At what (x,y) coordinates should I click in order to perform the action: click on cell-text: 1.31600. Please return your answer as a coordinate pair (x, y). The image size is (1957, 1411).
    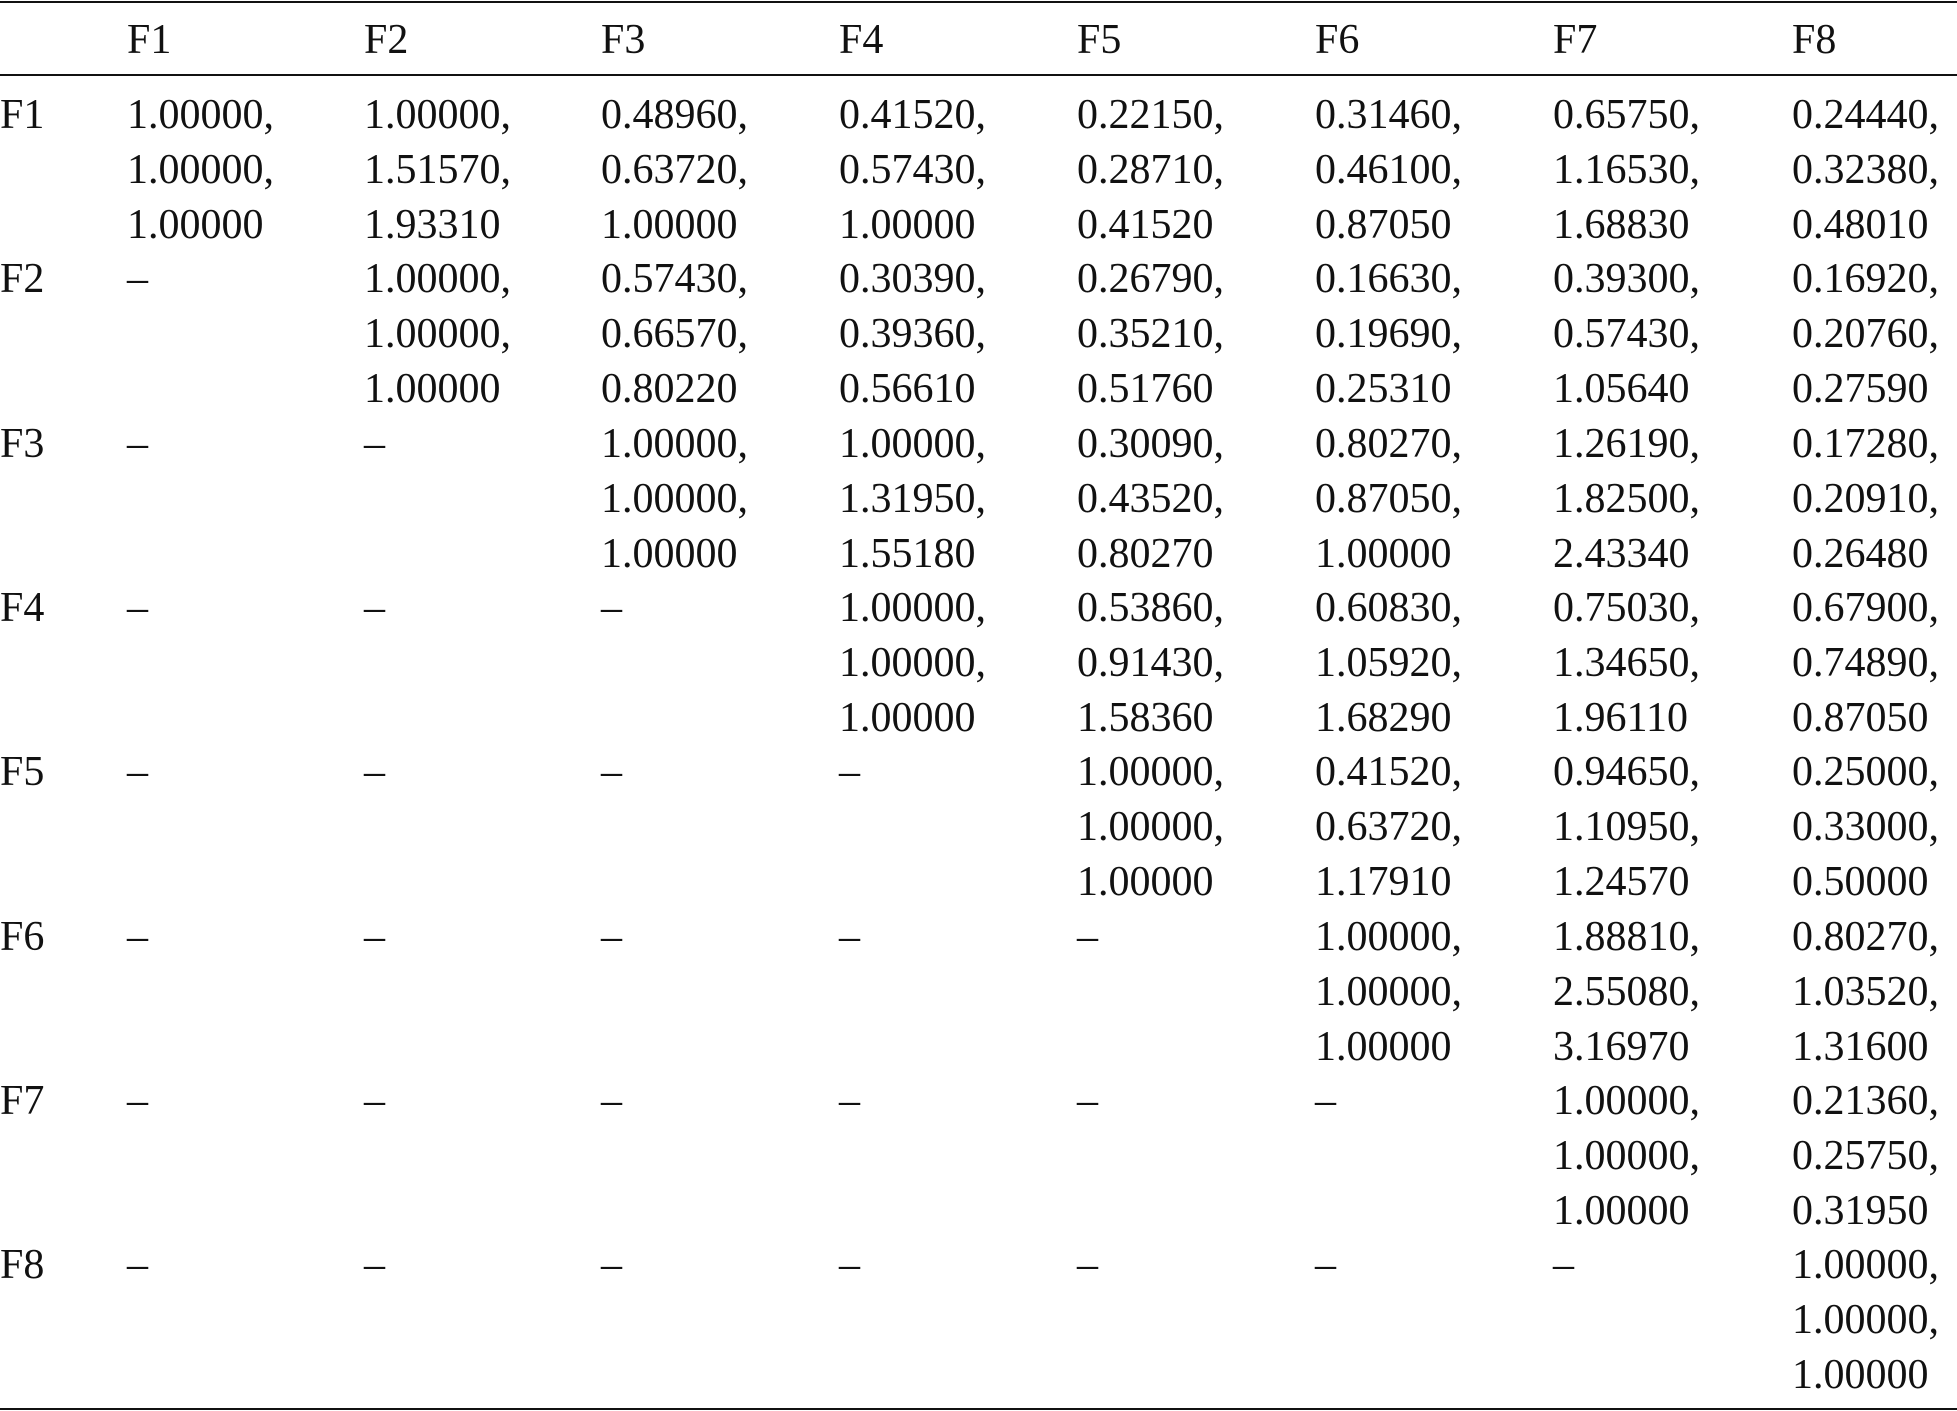
    Looking at the image, I should click on (1860, 1046).